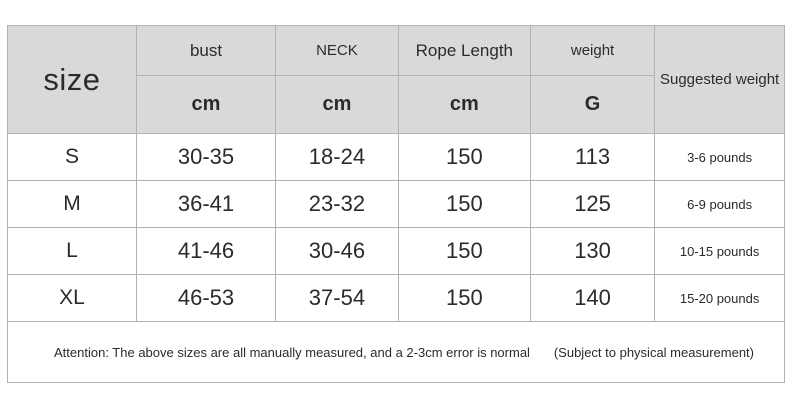 This screenshot has height=402, width=792. I want to click on table-row: XL 46-53 37-54 150 140 15-20 pounds, so click(396, 298).